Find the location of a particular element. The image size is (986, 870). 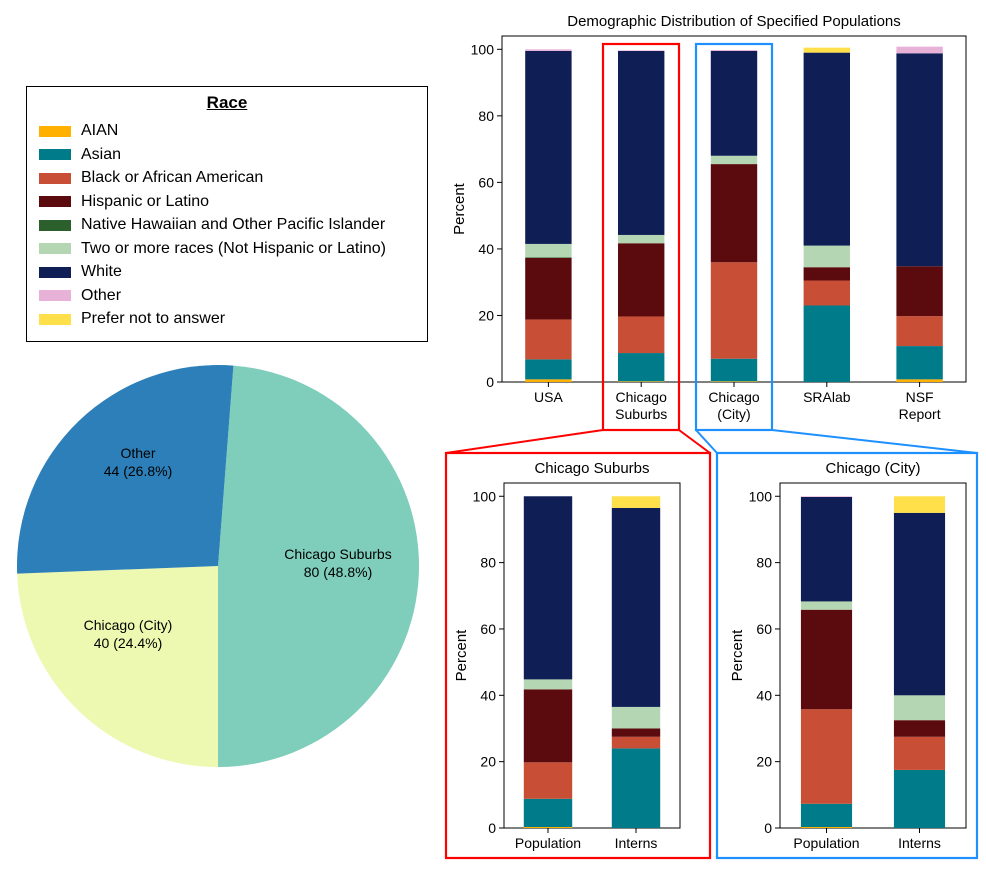

legend-label: Black or African American is located at coordinates (172, 177).